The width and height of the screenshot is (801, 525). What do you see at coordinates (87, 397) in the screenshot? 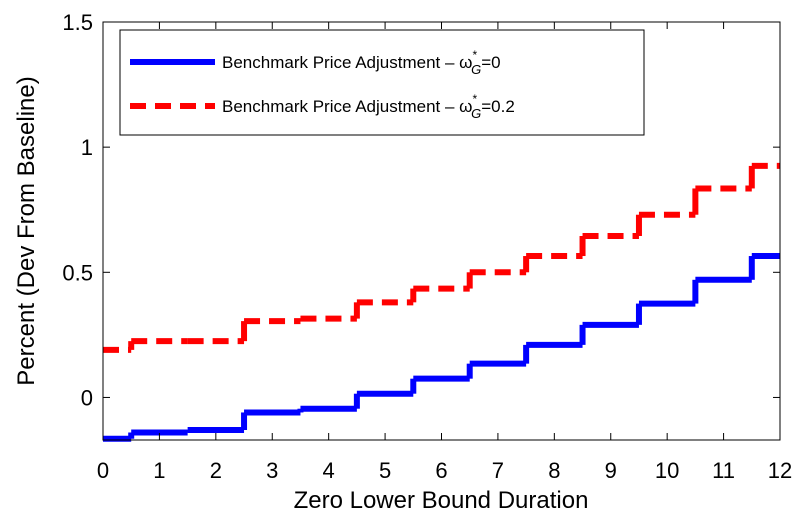
I see `y-tick-label: 0` at bounding box center [87, 397].